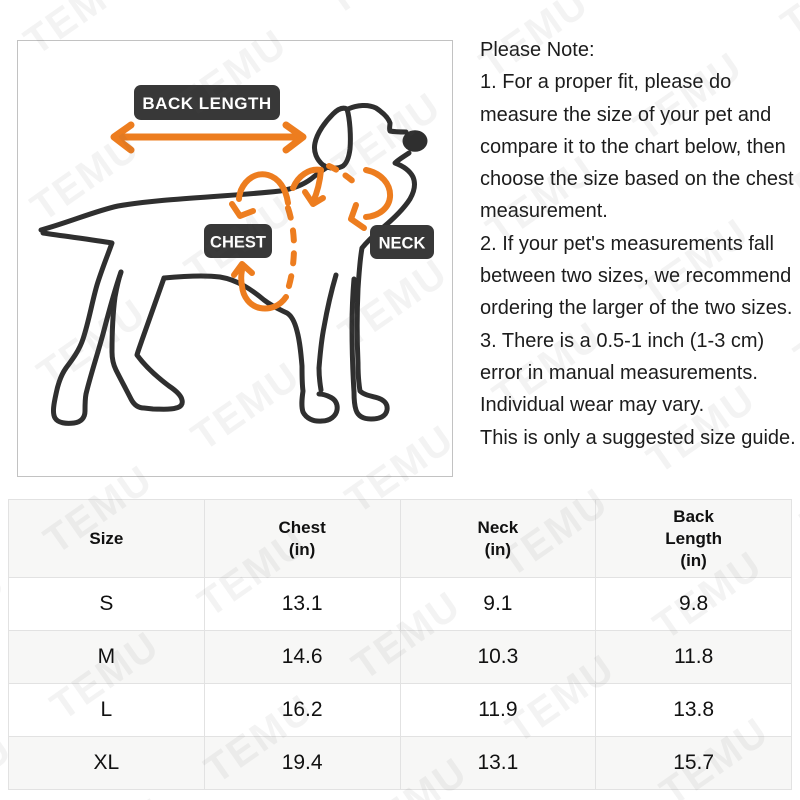  Describe the element at coordinates (238, 243) in the screenshot. I see `svg-text: CHEST` at that location.